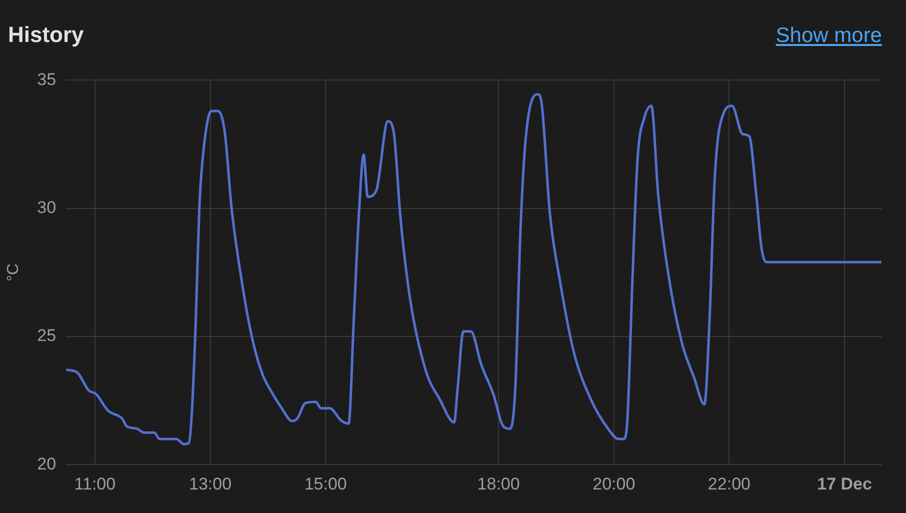  Describe the element at coordinates (498, 484) in the screenshot. I see `x-tick-label: 18:00` at that location.